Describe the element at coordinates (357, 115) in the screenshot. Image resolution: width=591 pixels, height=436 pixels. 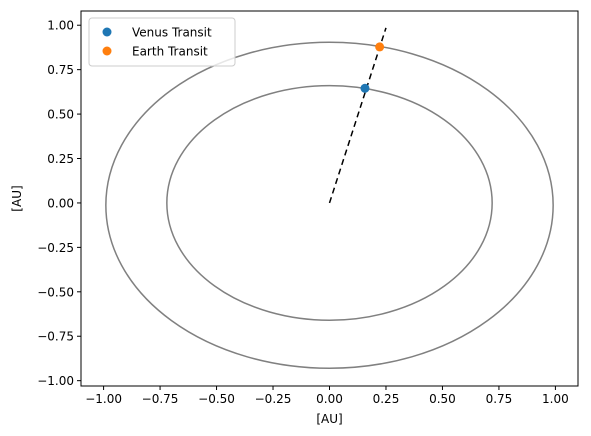
I see `transit-line` at that location.